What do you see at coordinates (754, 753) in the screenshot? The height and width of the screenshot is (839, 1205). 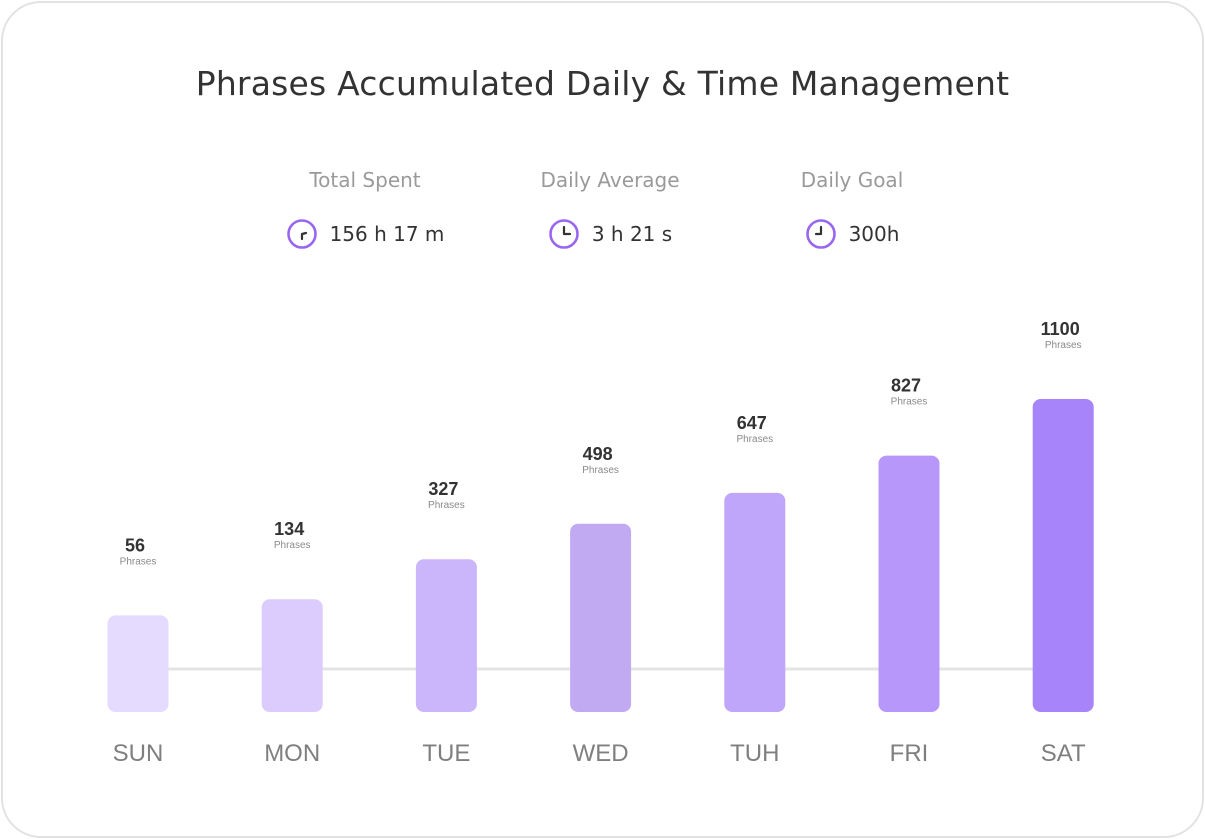 I see `x-tick-label: TUH` at bounding box center [754, 753].